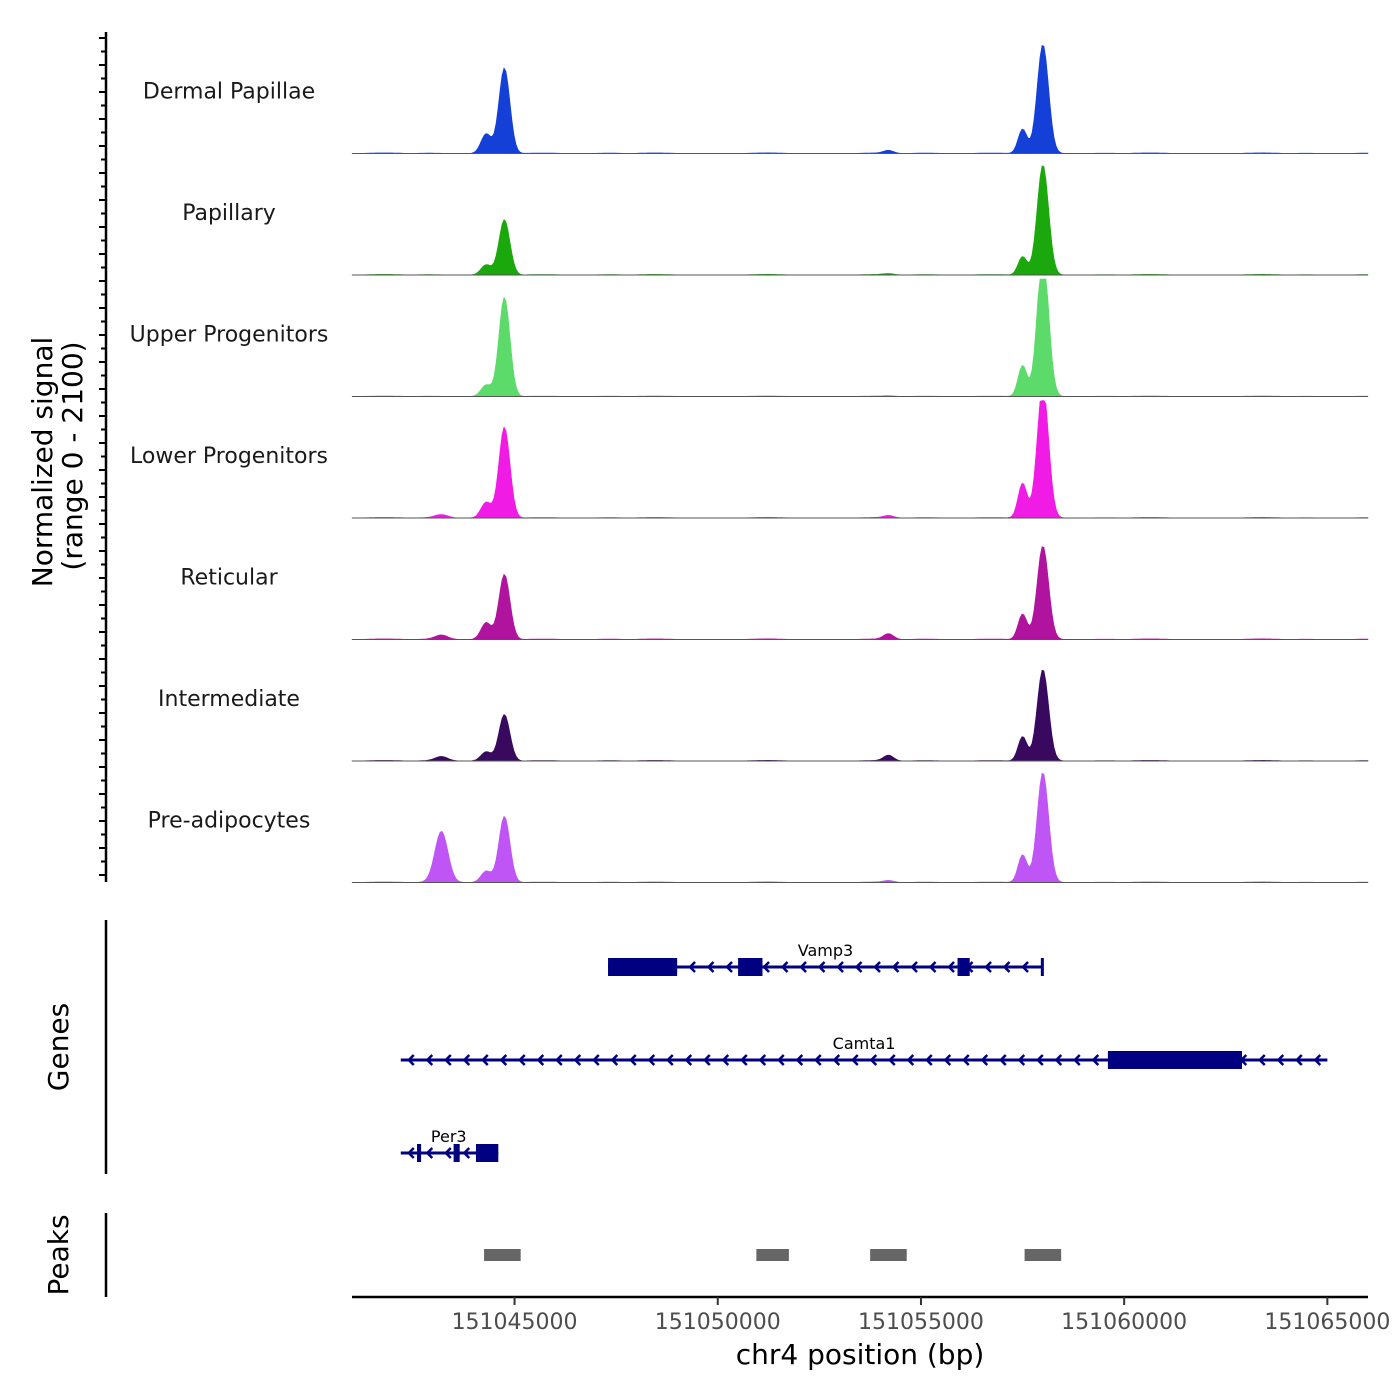 The height and width of the screenshot is (1400, 1400). What do you see at coordinates (102, 456) in the screenshot?
I see `coverage-y-axis-ticks` at bounding box center [102, 456].